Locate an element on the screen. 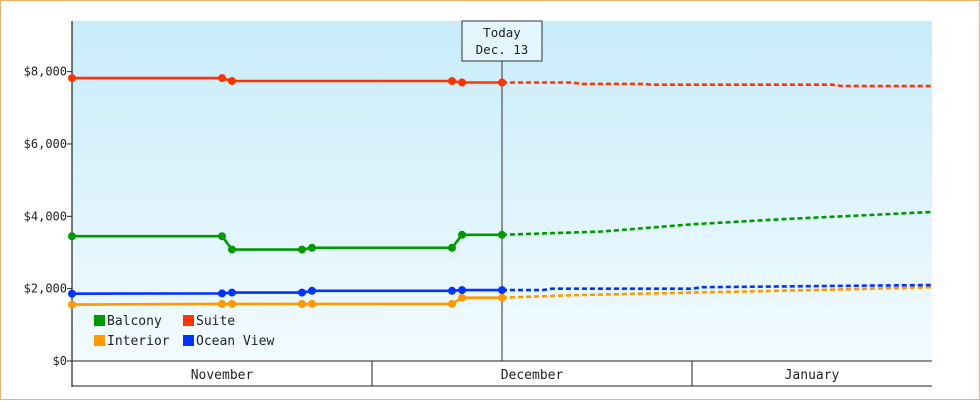 The image size is (980, 401). legend-swatch-suite is located at coordinates (188, 320).